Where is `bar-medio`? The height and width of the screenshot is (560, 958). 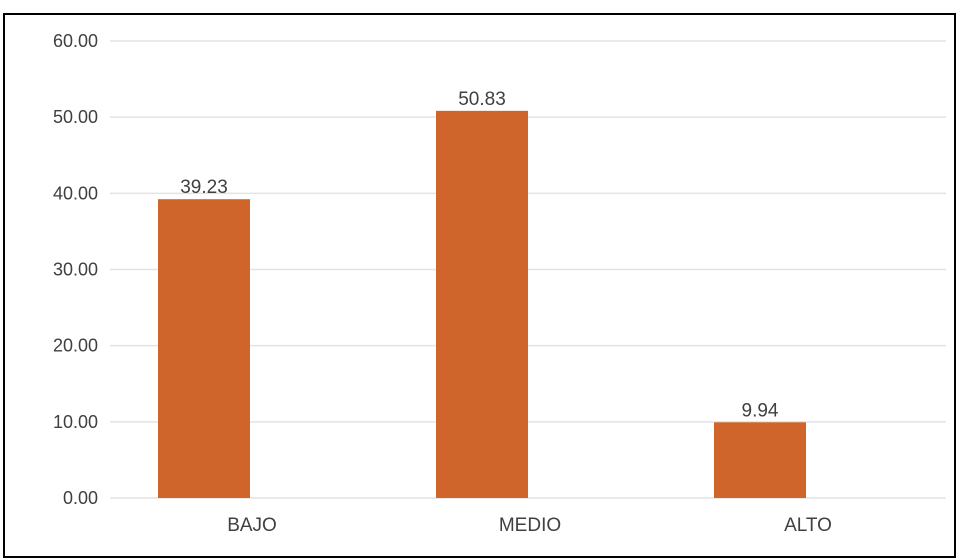
bar-medio is located at coordinates (482, 304).